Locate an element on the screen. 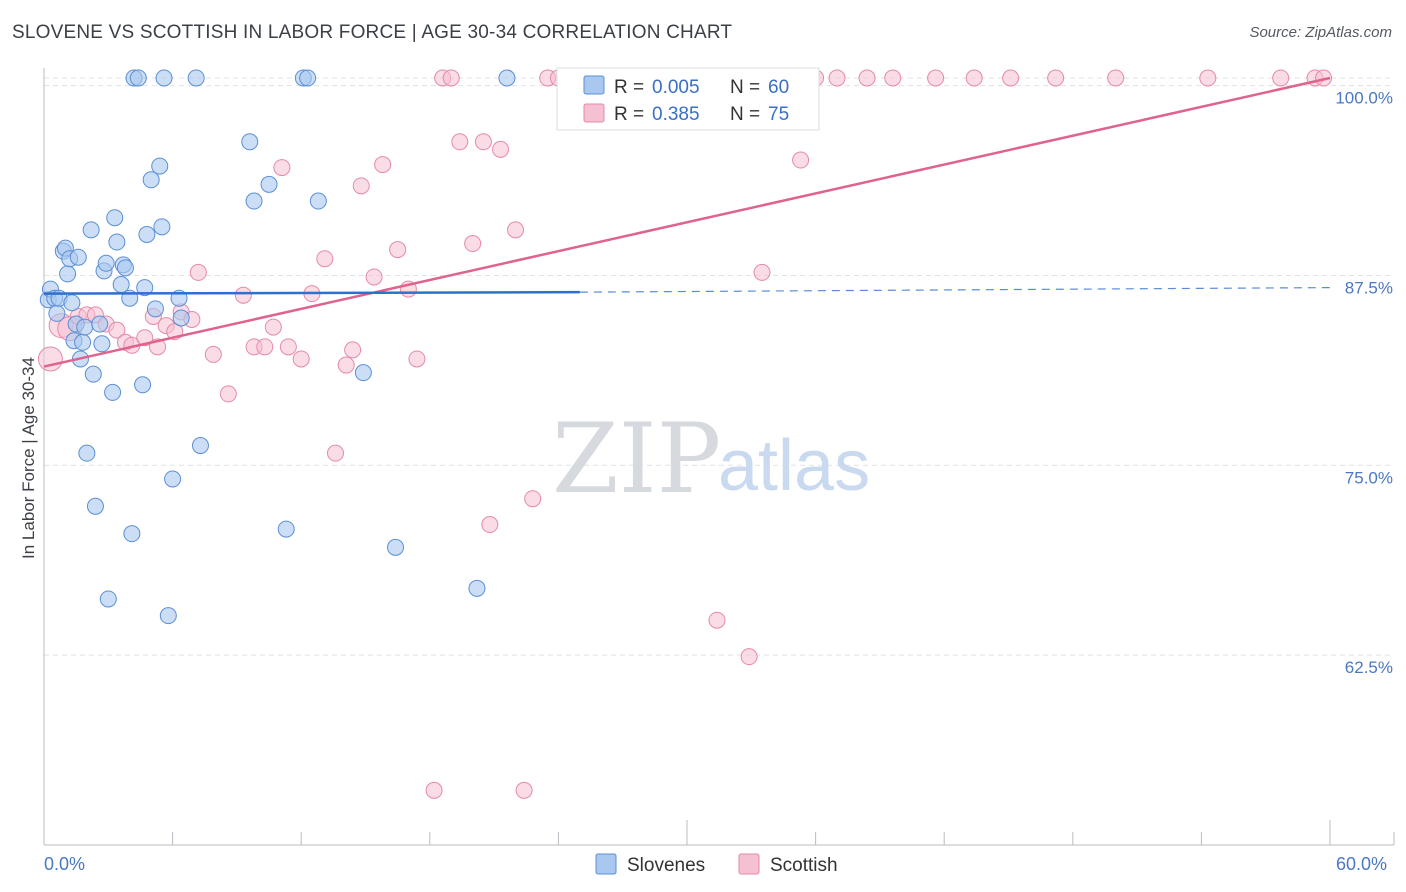 This screenshot has height=892, width=1406. legend-n-label-slovenes: N = is located at coordinates (745, 87).